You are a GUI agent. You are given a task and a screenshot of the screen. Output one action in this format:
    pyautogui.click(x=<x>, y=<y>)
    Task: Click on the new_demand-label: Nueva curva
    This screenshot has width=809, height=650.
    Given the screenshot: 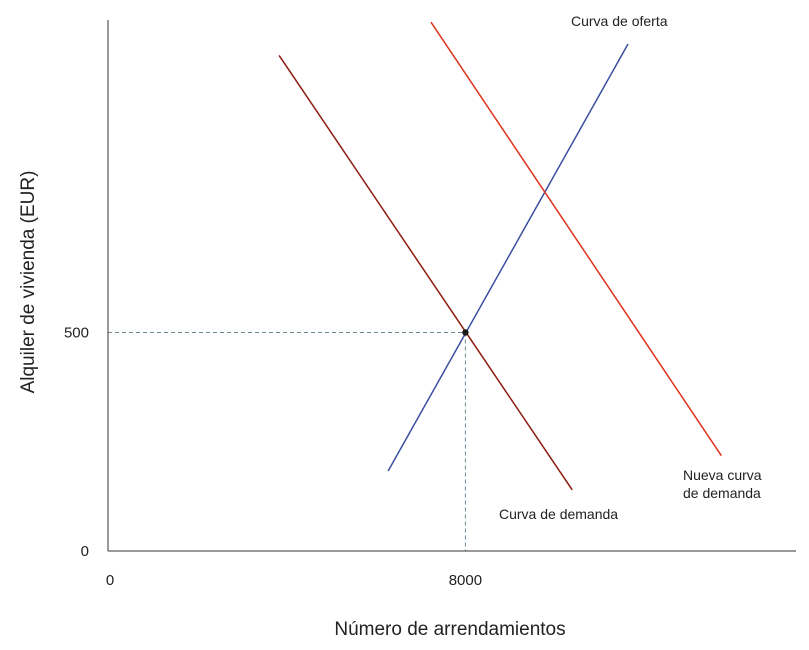 What is the action you would take?
    pyautogui.click(x=722, y=475)
    